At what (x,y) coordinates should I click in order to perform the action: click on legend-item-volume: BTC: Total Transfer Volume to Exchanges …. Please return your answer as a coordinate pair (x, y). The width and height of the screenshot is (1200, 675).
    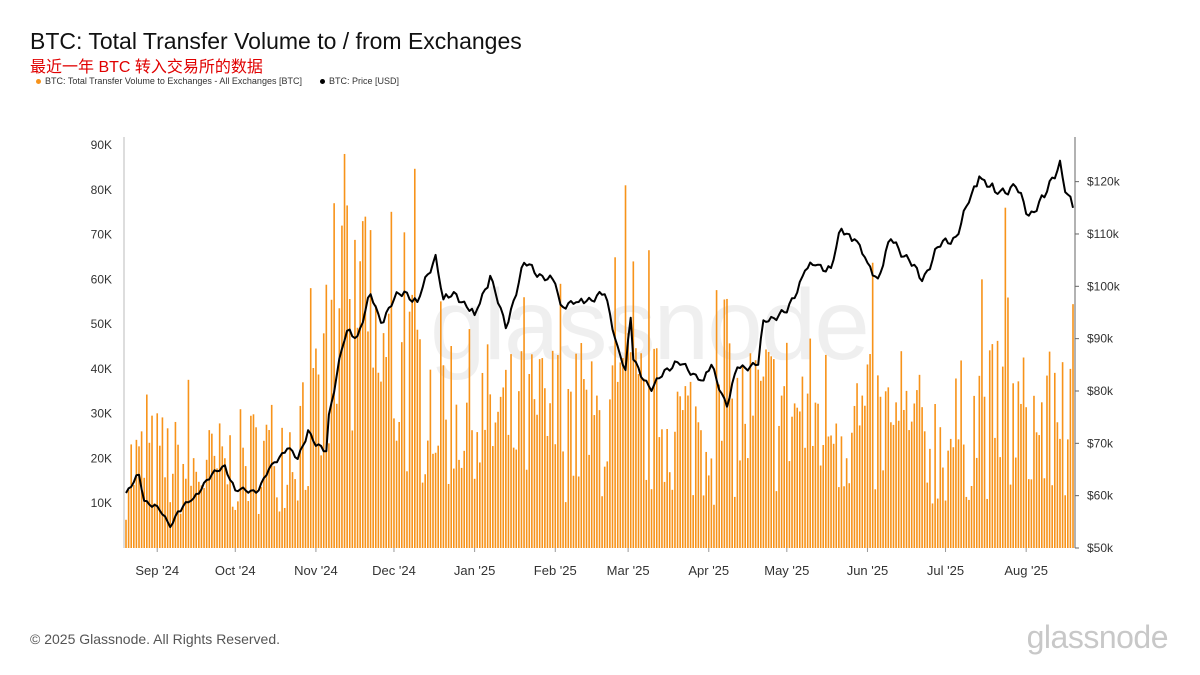
    Looking at the image, I should click on (169, 81).